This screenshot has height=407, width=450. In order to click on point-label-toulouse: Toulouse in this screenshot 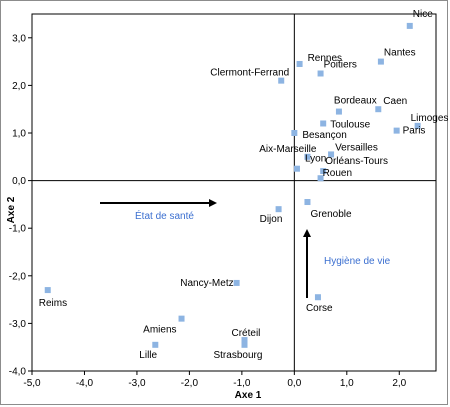, I will do `click(350, 124)`.